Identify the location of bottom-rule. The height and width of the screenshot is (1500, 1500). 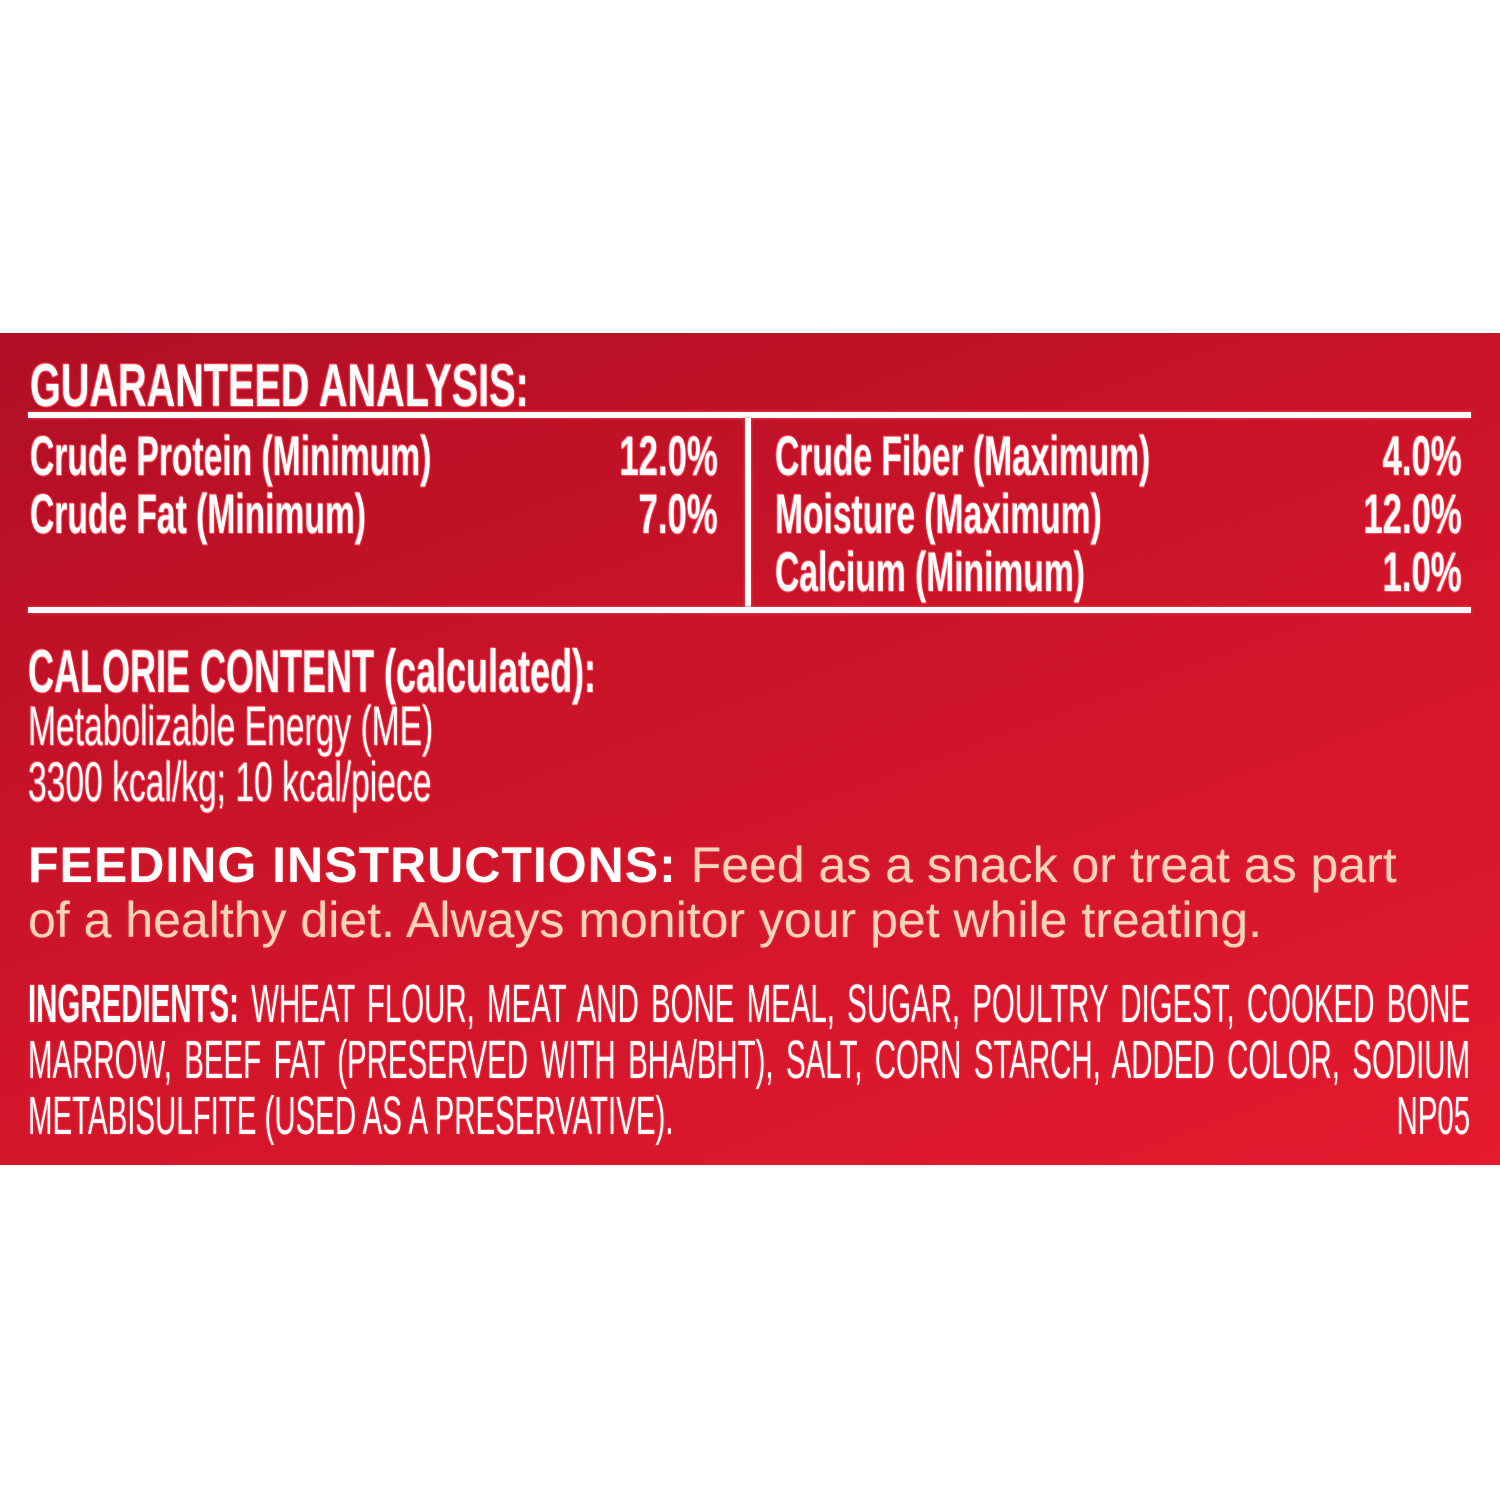
(749, 610).